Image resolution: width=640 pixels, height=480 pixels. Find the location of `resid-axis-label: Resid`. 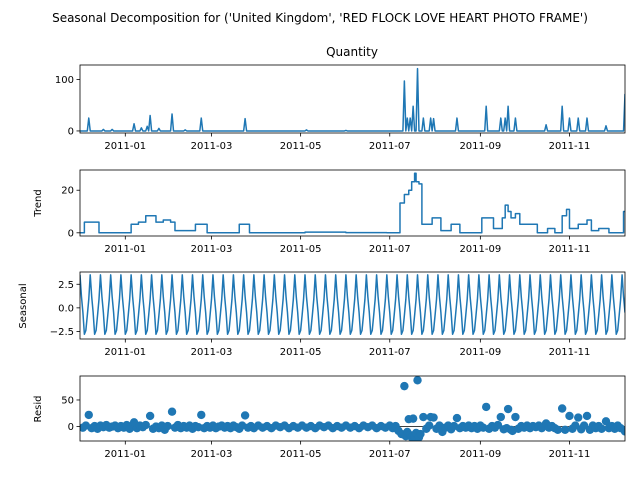

resid-axis-label: Resid is located at coordinates (38, 409).